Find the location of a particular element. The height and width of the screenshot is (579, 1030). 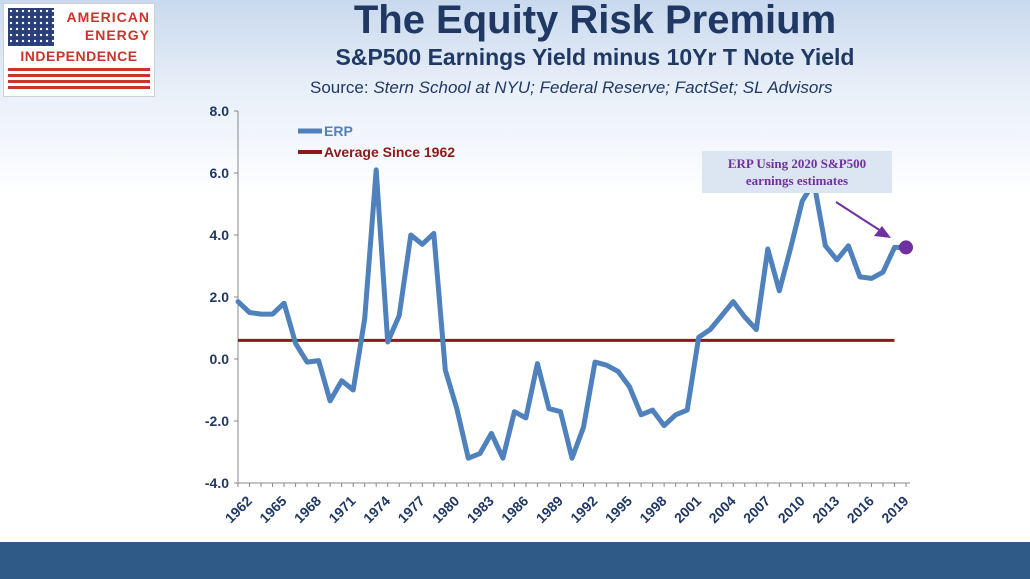

x-tick-label: 1974 is located at coordinates (376, 509).